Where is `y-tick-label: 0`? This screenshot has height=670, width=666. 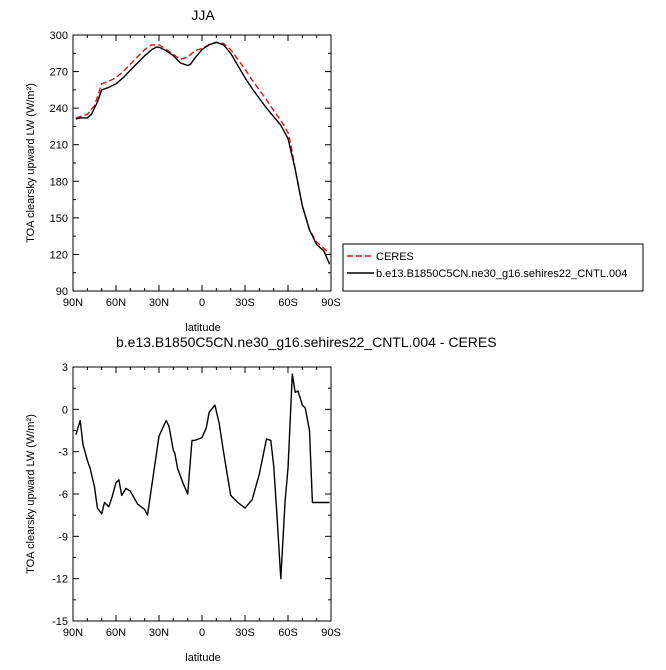
y-tick-label: 0 is located at coordinates (65, 410).